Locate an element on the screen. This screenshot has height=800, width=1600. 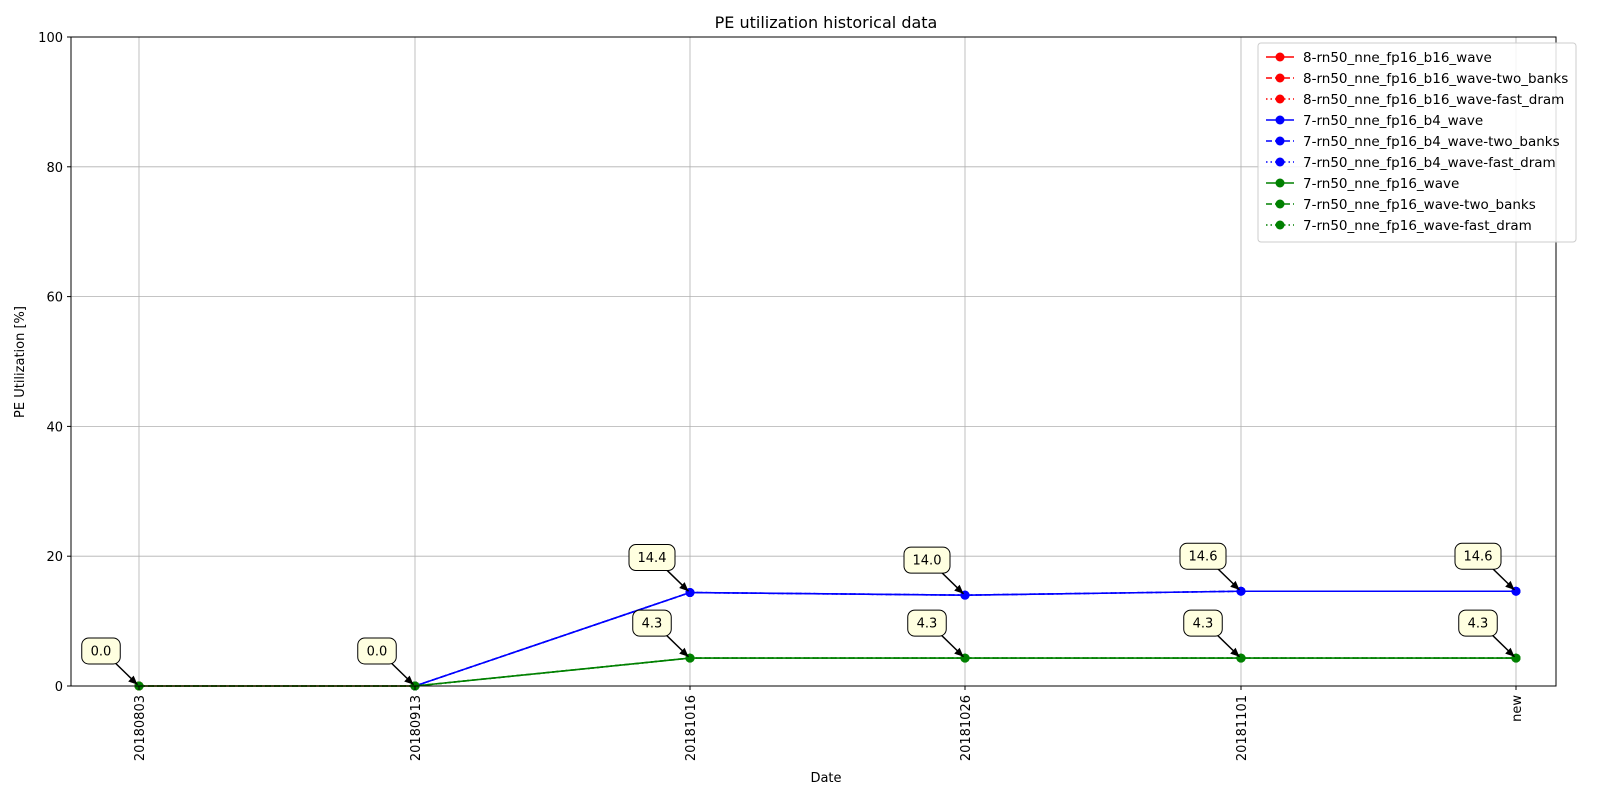
data-annotation: 14.4 is located at coordinates (659, 568).